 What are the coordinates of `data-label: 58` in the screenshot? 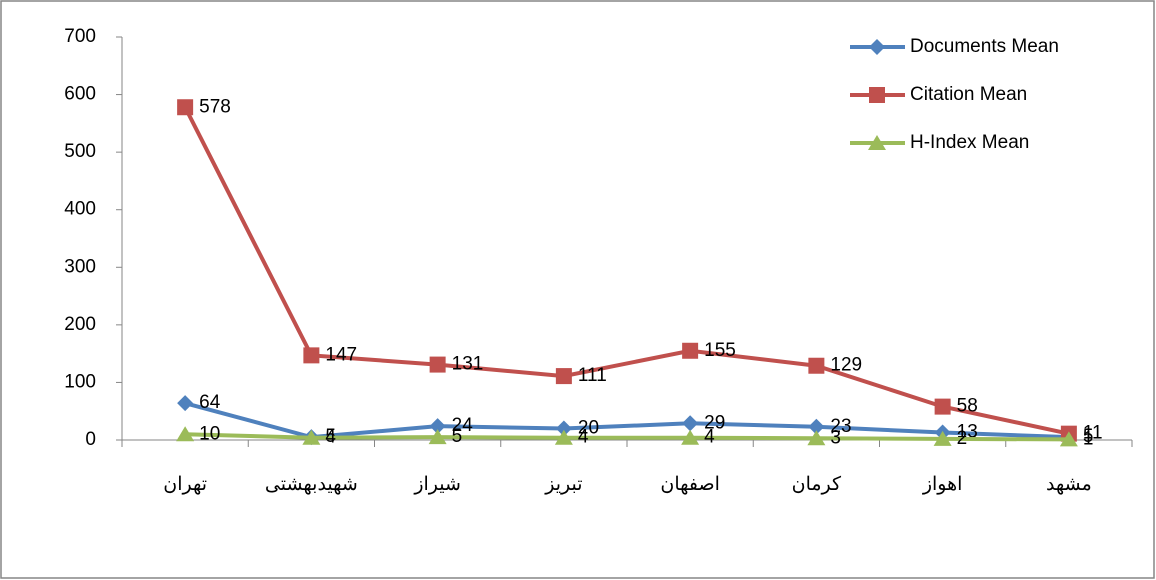 It's located at (967, 406).